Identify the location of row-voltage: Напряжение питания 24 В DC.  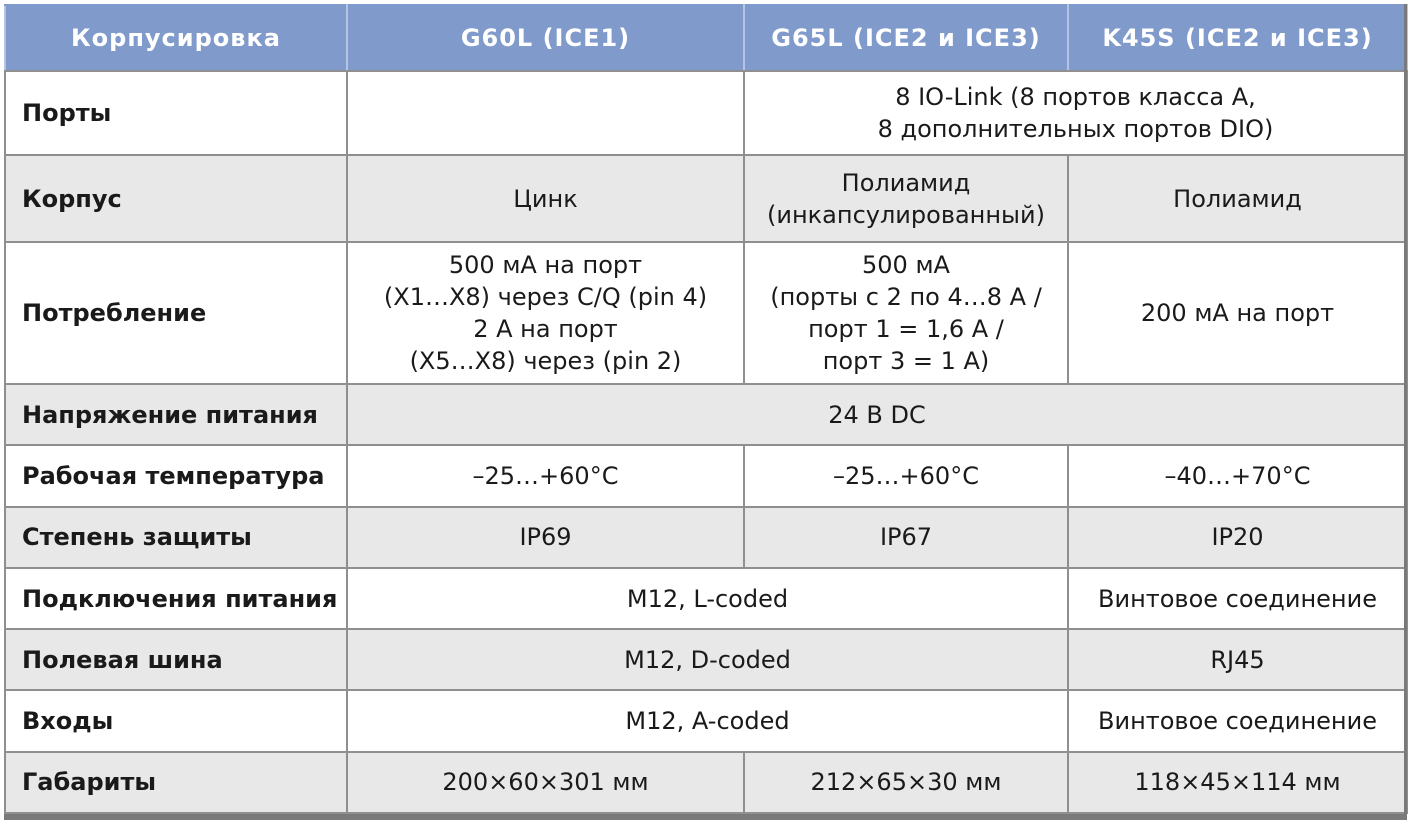
(706, 415).